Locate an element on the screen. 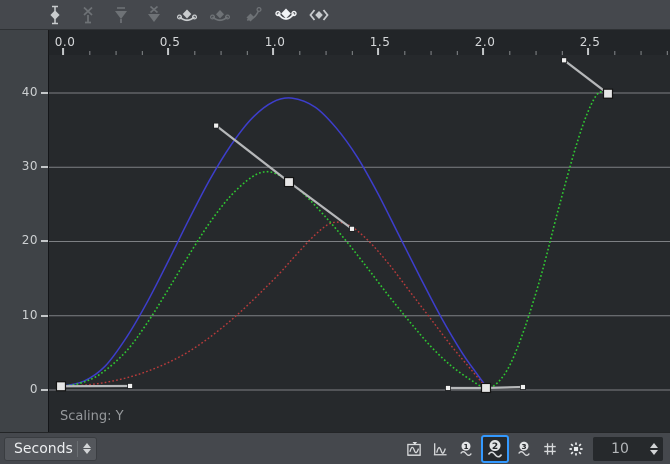 This screenshot has height=464, width=670. svg-text: 3 is located at coordinates (523, 445).